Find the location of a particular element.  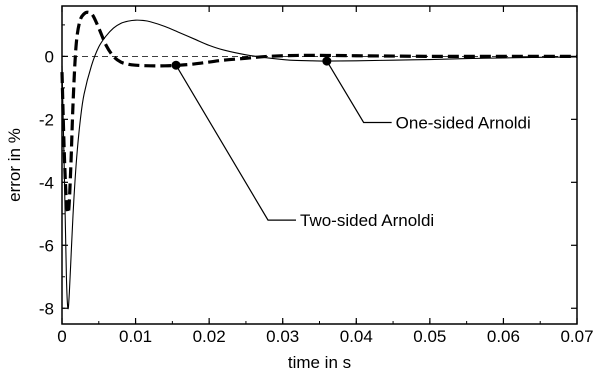

y-tick-label: 0 is located at coordinates (49, 56).